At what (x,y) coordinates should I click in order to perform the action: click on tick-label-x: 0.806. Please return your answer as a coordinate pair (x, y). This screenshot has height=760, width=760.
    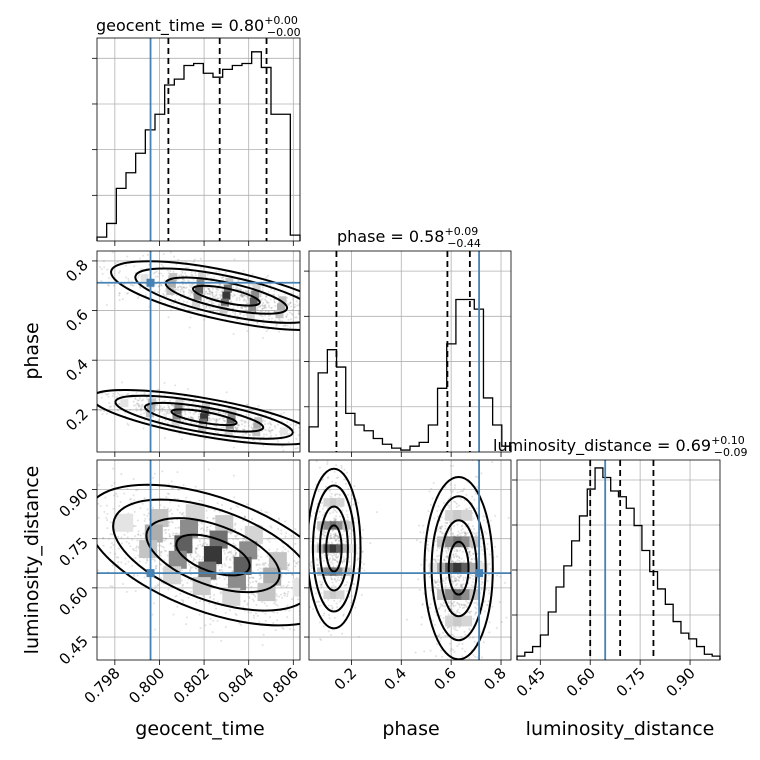
    Looking at the image, I should click on (280, 685).